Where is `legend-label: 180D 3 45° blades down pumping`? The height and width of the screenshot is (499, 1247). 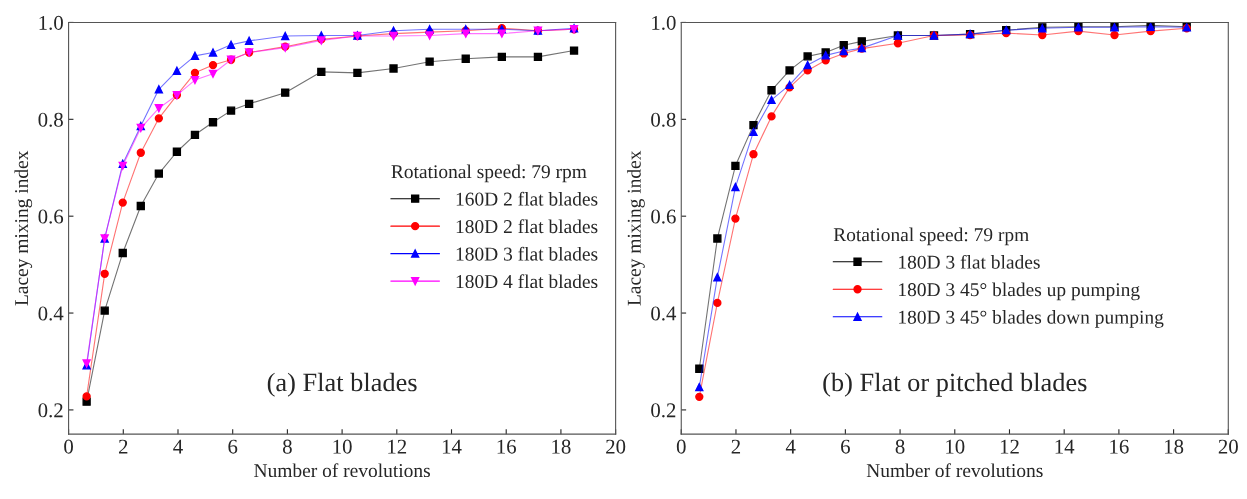 legend-label: 180D 3 45° blades down pumping is located at coordinates (1031, 319).